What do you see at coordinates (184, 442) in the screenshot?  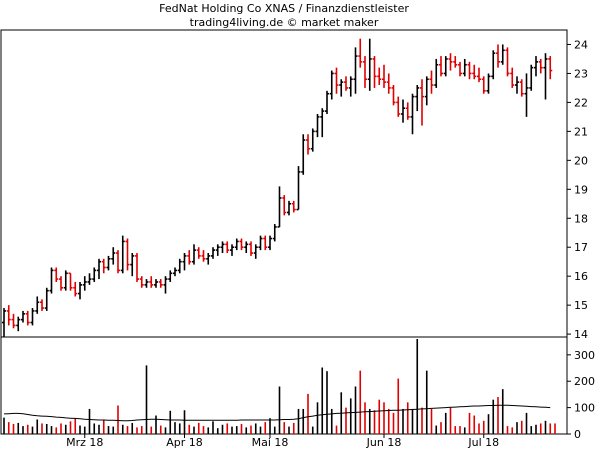 I see `date-tick-label: Apr 18` at bounding box center [184, 442].